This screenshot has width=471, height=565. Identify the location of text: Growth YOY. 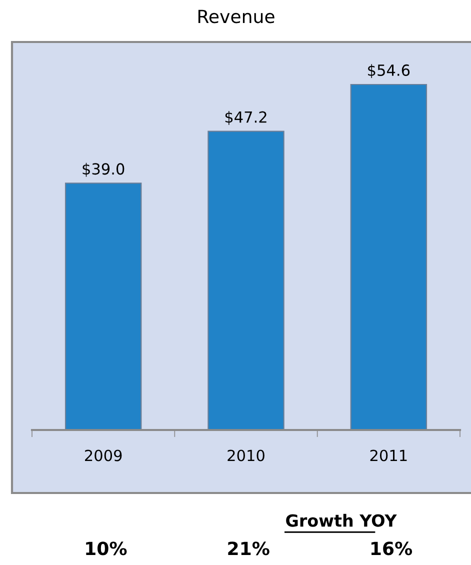
(341, 520).